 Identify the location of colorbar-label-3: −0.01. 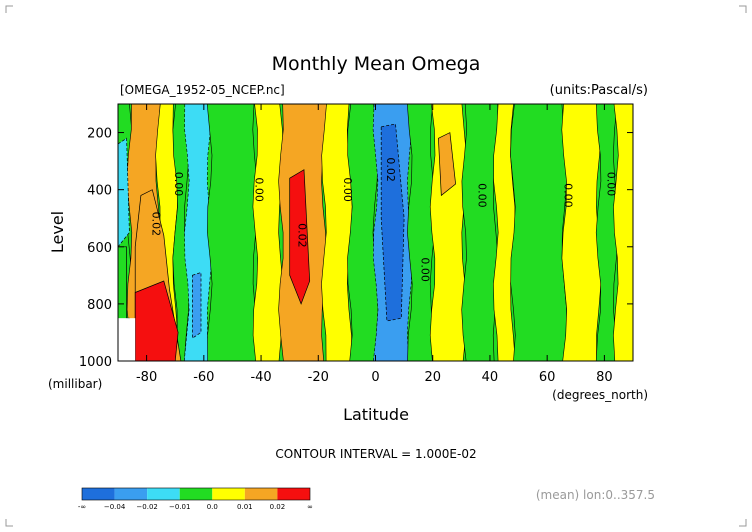
(179, 507).